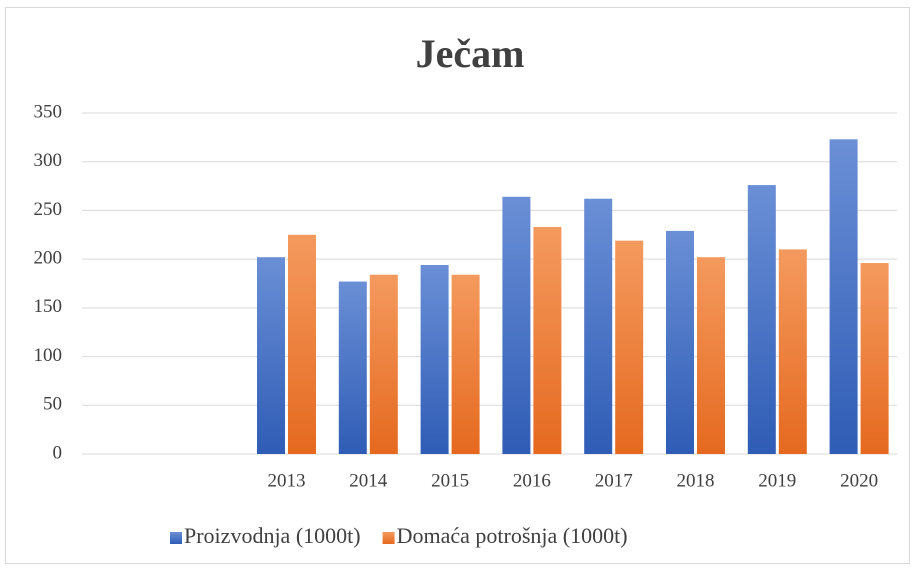  I want to click on x-tick-label: 2013, so click(287, 480).